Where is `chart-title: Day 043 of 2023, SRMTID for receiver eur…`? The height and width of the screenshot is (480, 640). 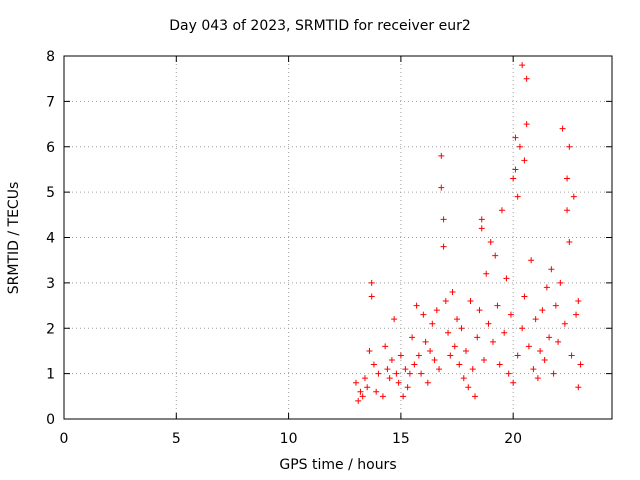
chart-title: Day 043 of 2023, SRMTID for receiver eur… is located at coordinates (320, 26).